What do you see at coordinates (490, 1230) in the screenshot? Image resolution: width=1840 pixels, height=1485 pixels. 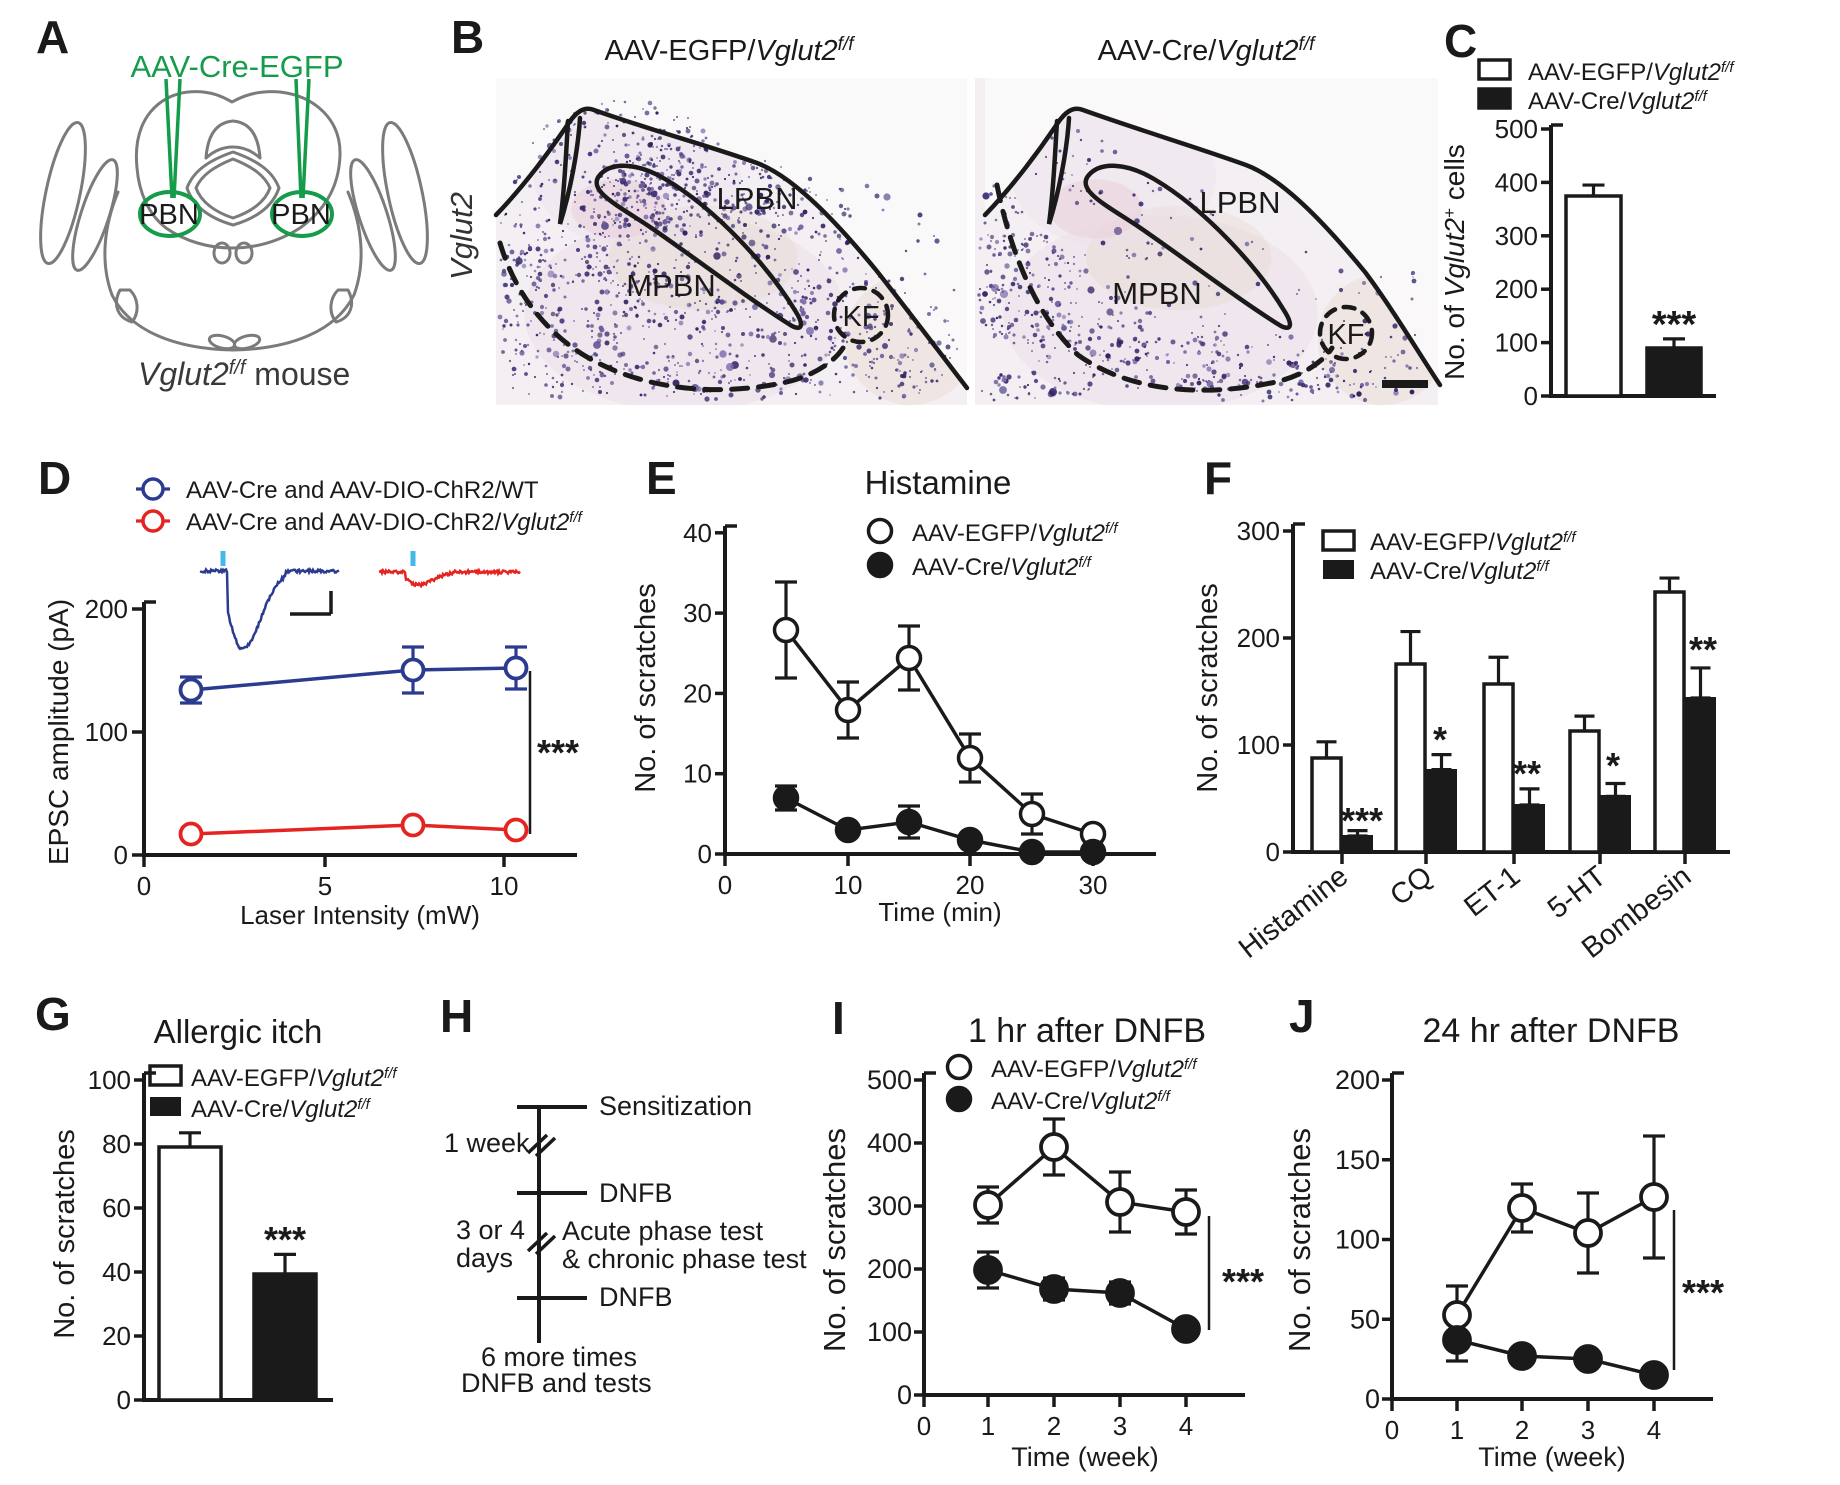 I see `svg-text: 3 or 4` at bounding box center [490, 1230].